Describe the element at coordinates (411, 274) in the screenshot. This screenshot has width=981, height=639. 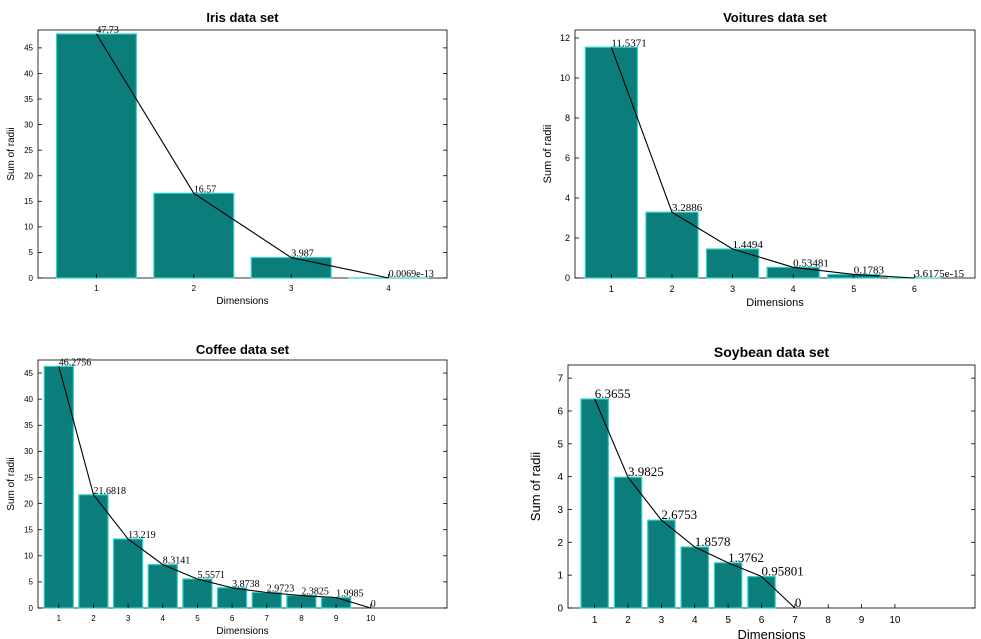
I see `data-label: 0.0069e-13` at that location.